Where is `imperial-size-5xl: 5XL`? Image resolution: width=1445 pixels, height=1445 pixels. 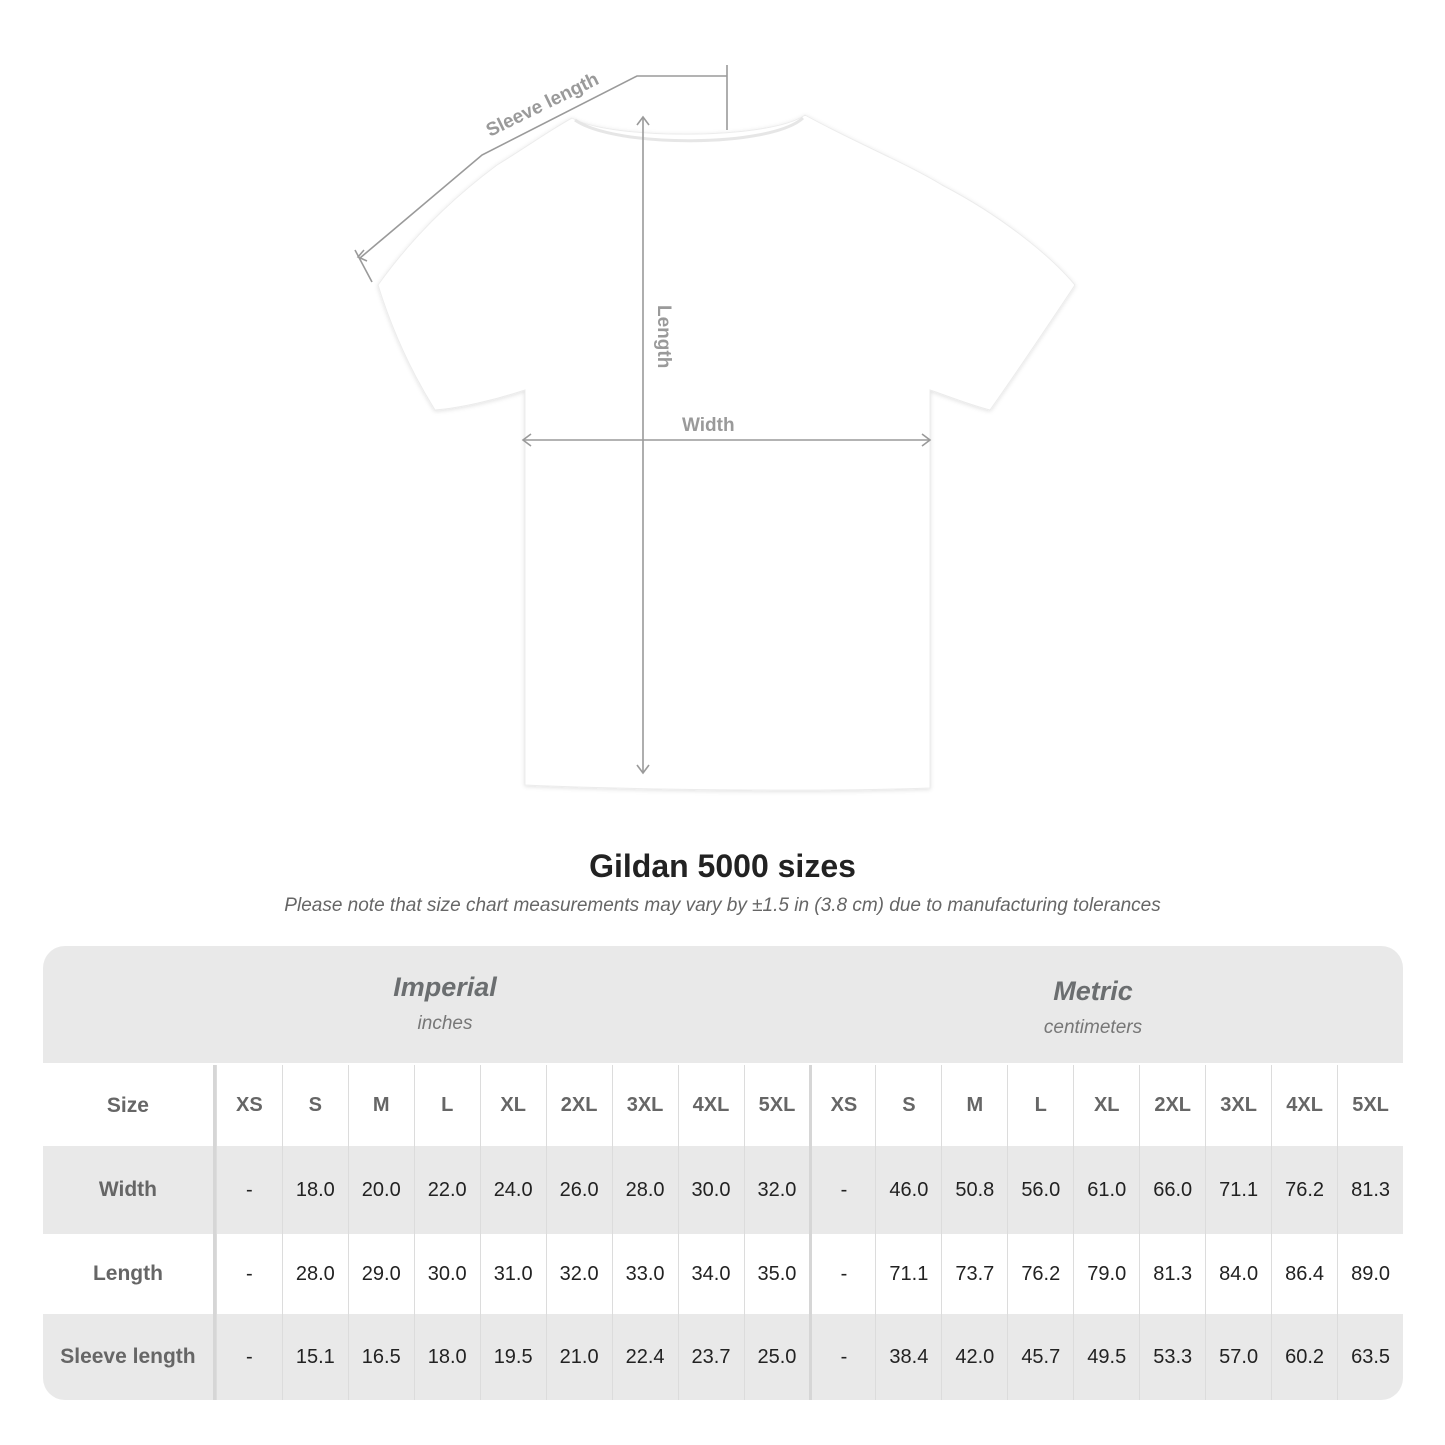
imperial-size-5xl: 5XL is located at coordinates (776, 1105).